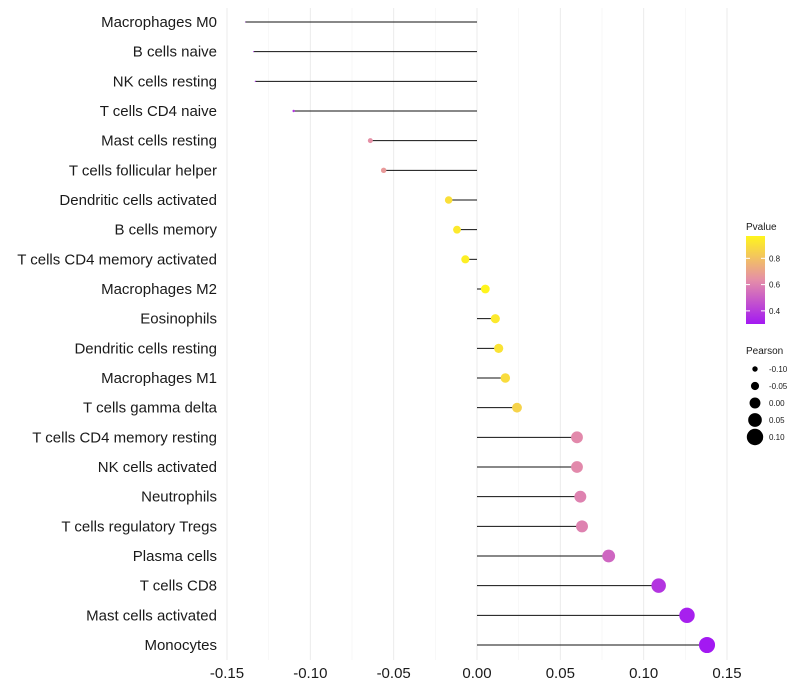 This screenshot has height=700, width=800. What do you see at coordinates (777, 403) in the screenshot?
I see `pearson-legend-label: 0.00` at bounding box center [777, 403].